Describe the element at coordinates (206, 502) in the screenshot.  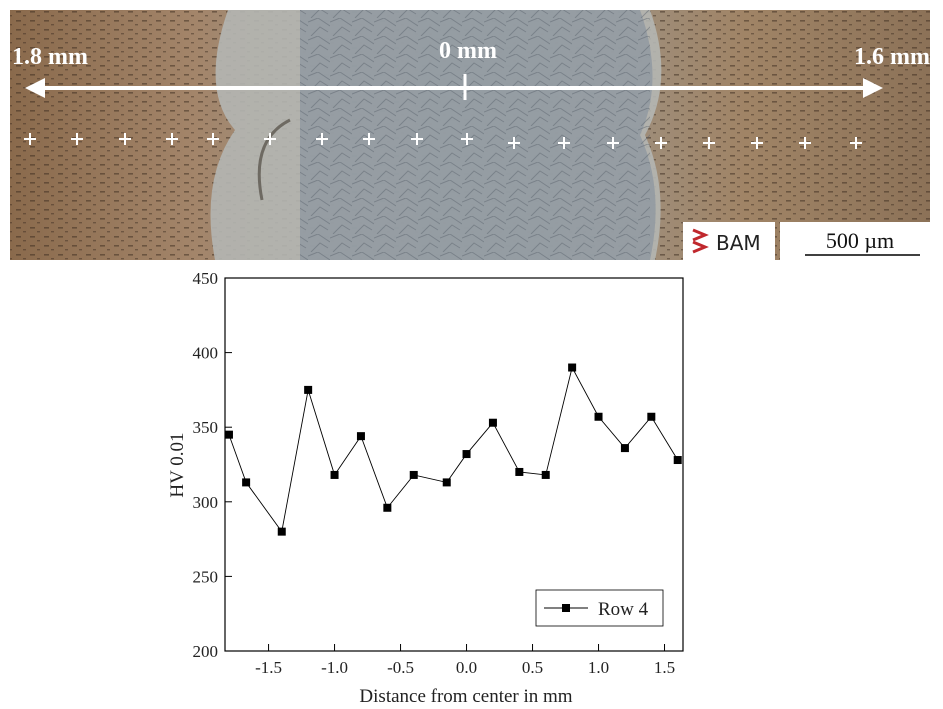
I see `y-tick-label: 300` at that location.